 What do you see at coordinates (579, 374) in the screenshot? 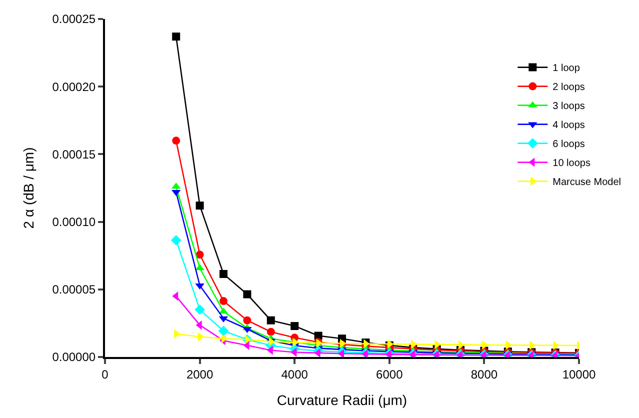
I see `x-tick-label: 10000` at bounding box center [579, 374].